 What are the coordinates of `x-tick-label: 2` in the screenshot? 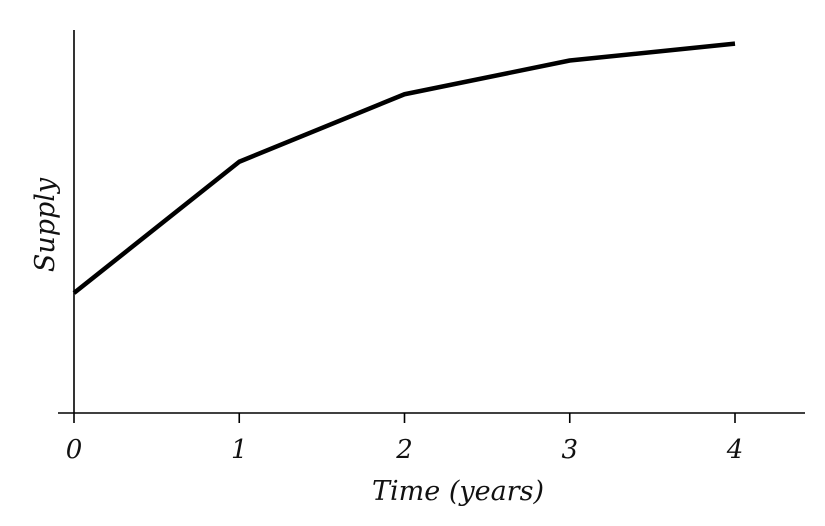 It's located at (404, 450).